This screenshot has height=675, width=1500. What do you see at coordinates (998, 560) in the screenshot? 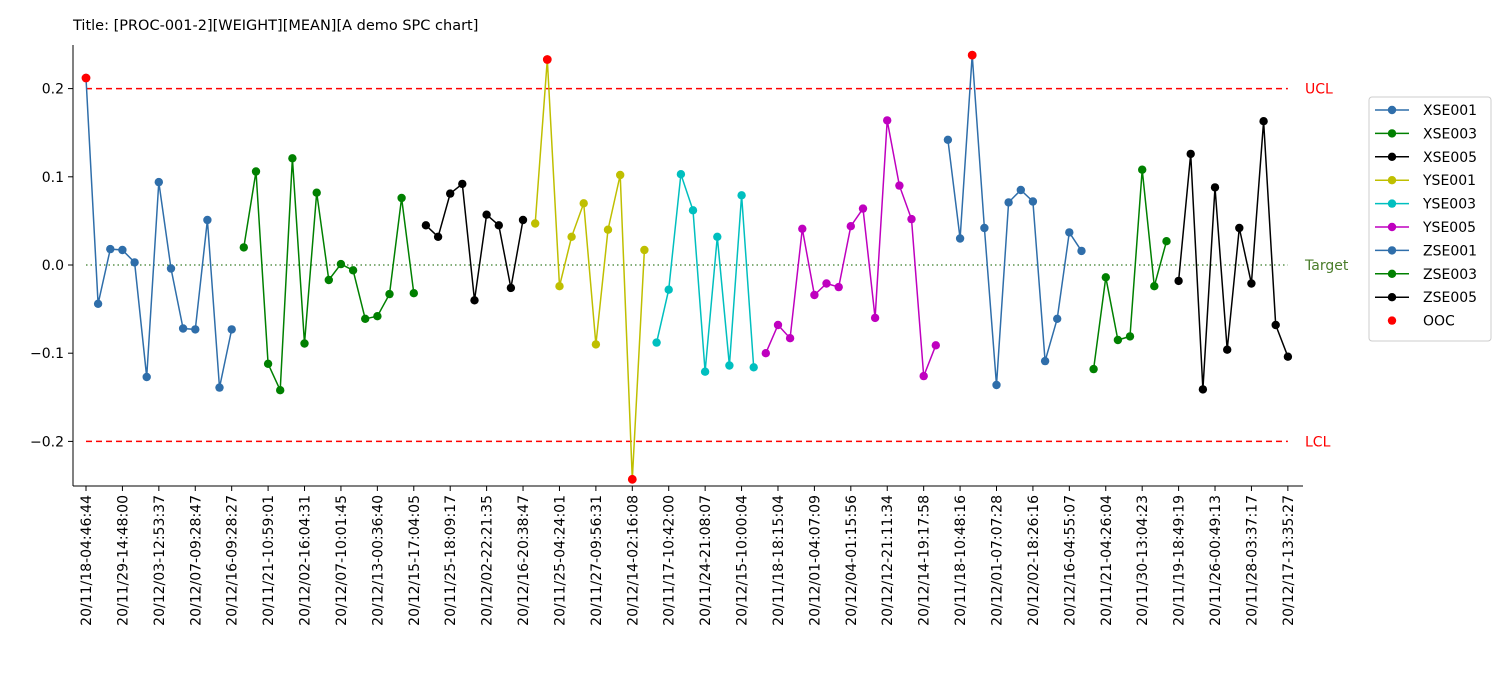
I see `x-tick-label: 20/12/01-07:07:28` at bounding box center [998, 560].